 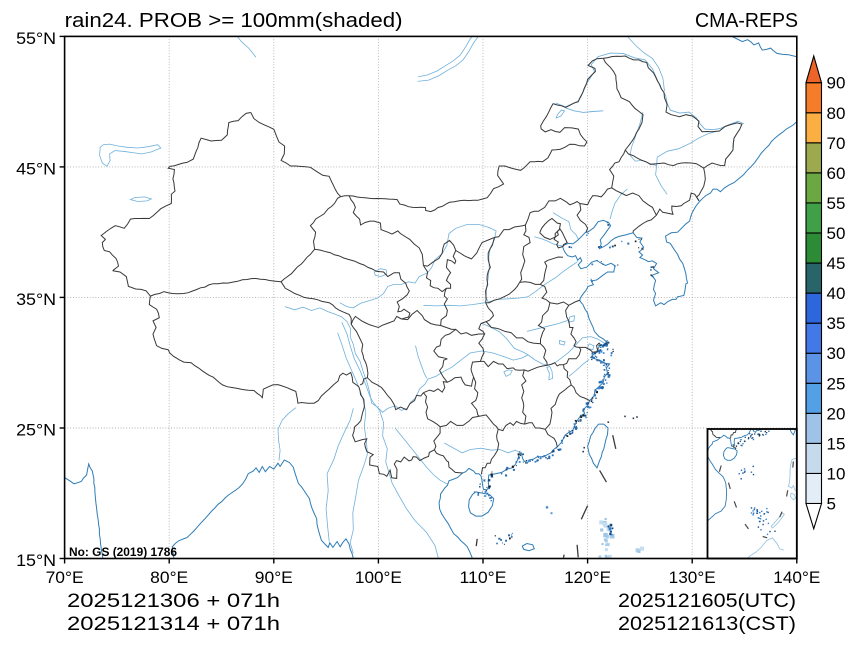 What do you see at coordinates (831, 504) in the screenshot?
I see `svg-text: 5` at bounding box center [831, 504].